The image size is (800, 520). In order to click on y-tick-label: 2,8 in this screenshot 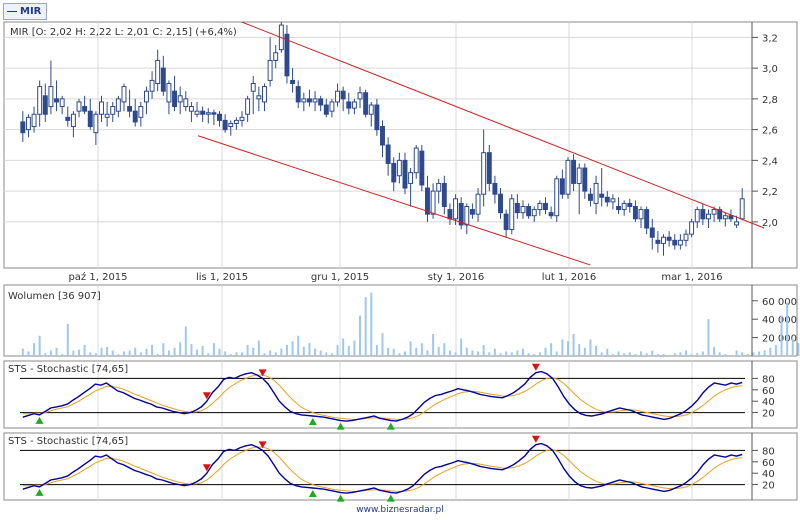, I will do `click(770, 100)`.